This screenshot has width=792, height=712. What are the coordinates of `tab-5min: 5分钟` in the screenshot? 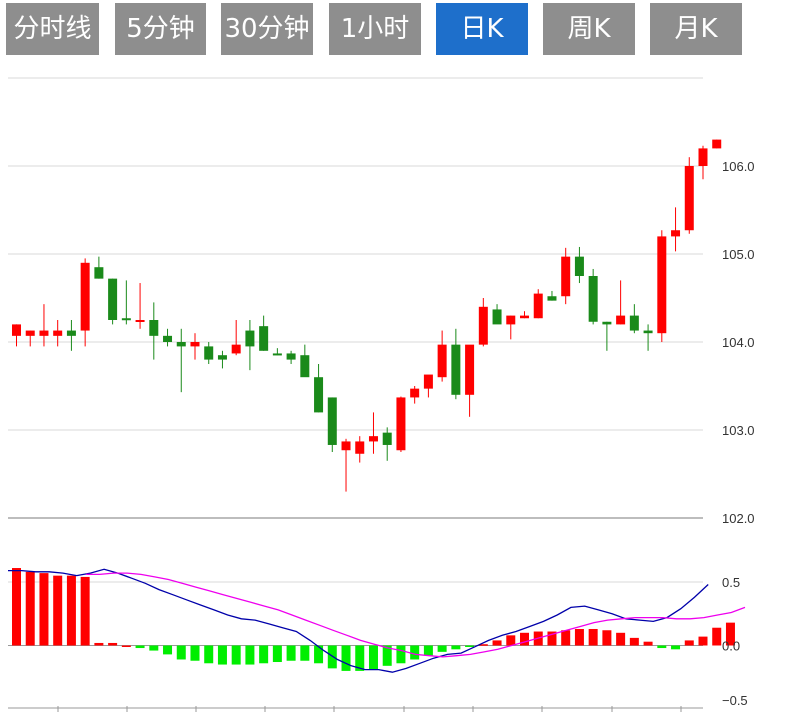 It's located at (160, 29).